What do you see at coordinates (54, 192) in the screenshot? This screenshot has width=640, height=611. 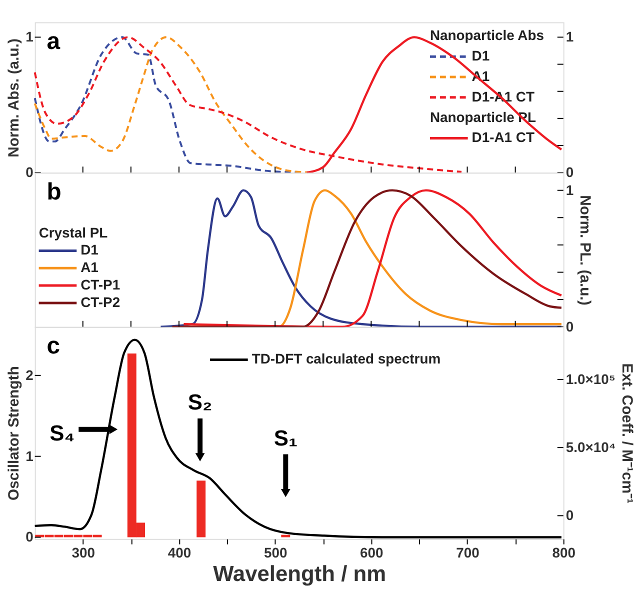 I see `annotation: b` at bounding box center [54, 192].